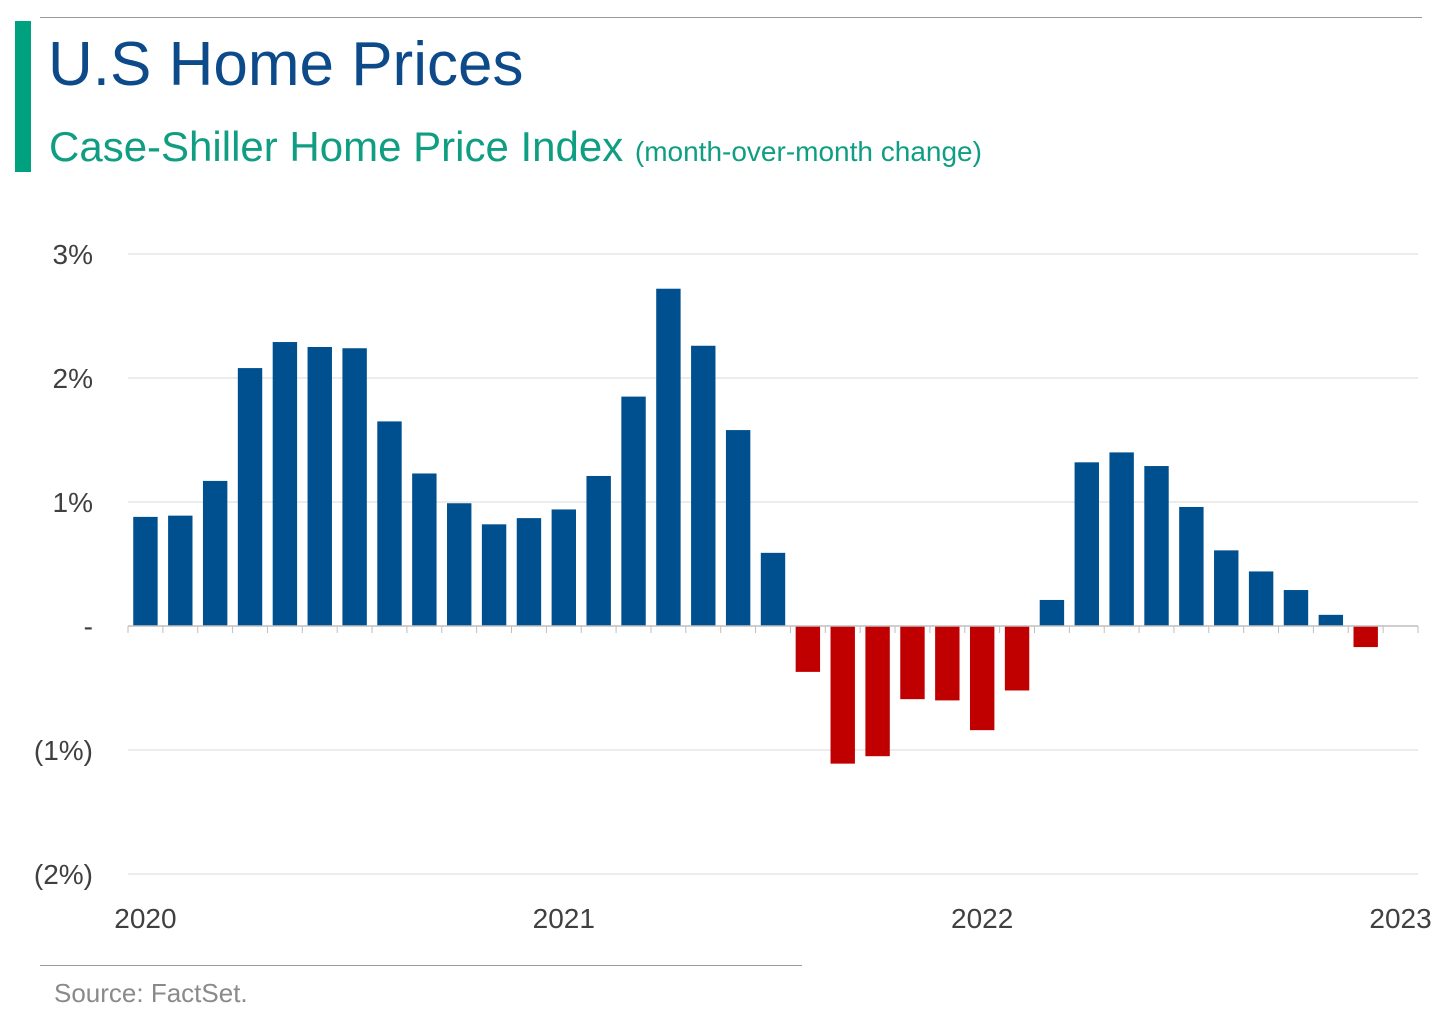 This screenshot has height=1031, width=1456. What do you see at coordinates (63, 874) in the screenshot?
I see `y-tick-label: (2%)` at bounding box center [63, 874].